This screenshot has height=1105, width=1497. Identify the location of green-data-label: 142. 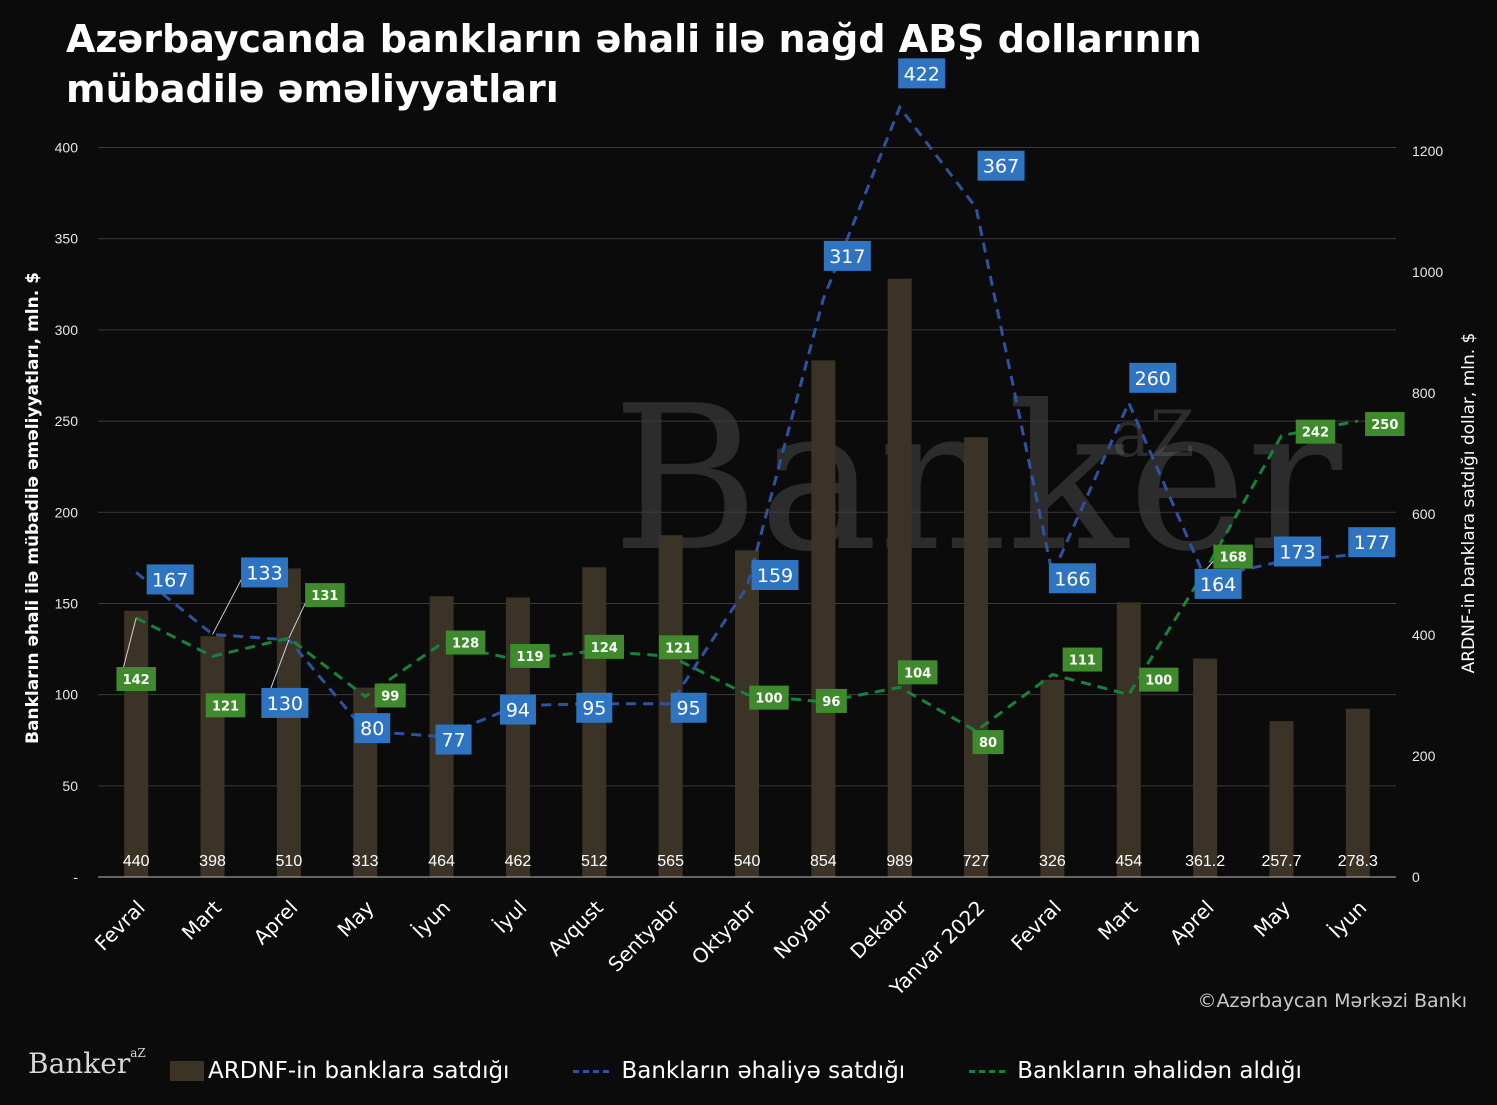
(136, 680).